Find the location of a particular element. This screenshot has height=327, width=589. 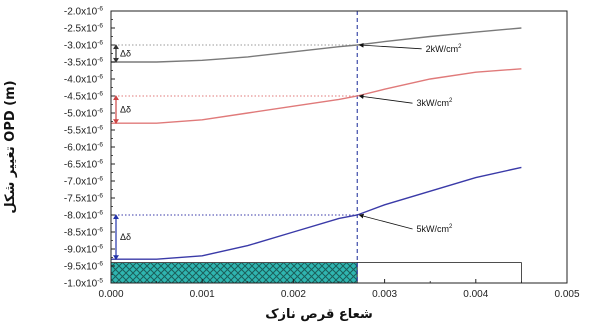

x-axis-title: شعاع قرص نازک is located at coordinates (319, 314).